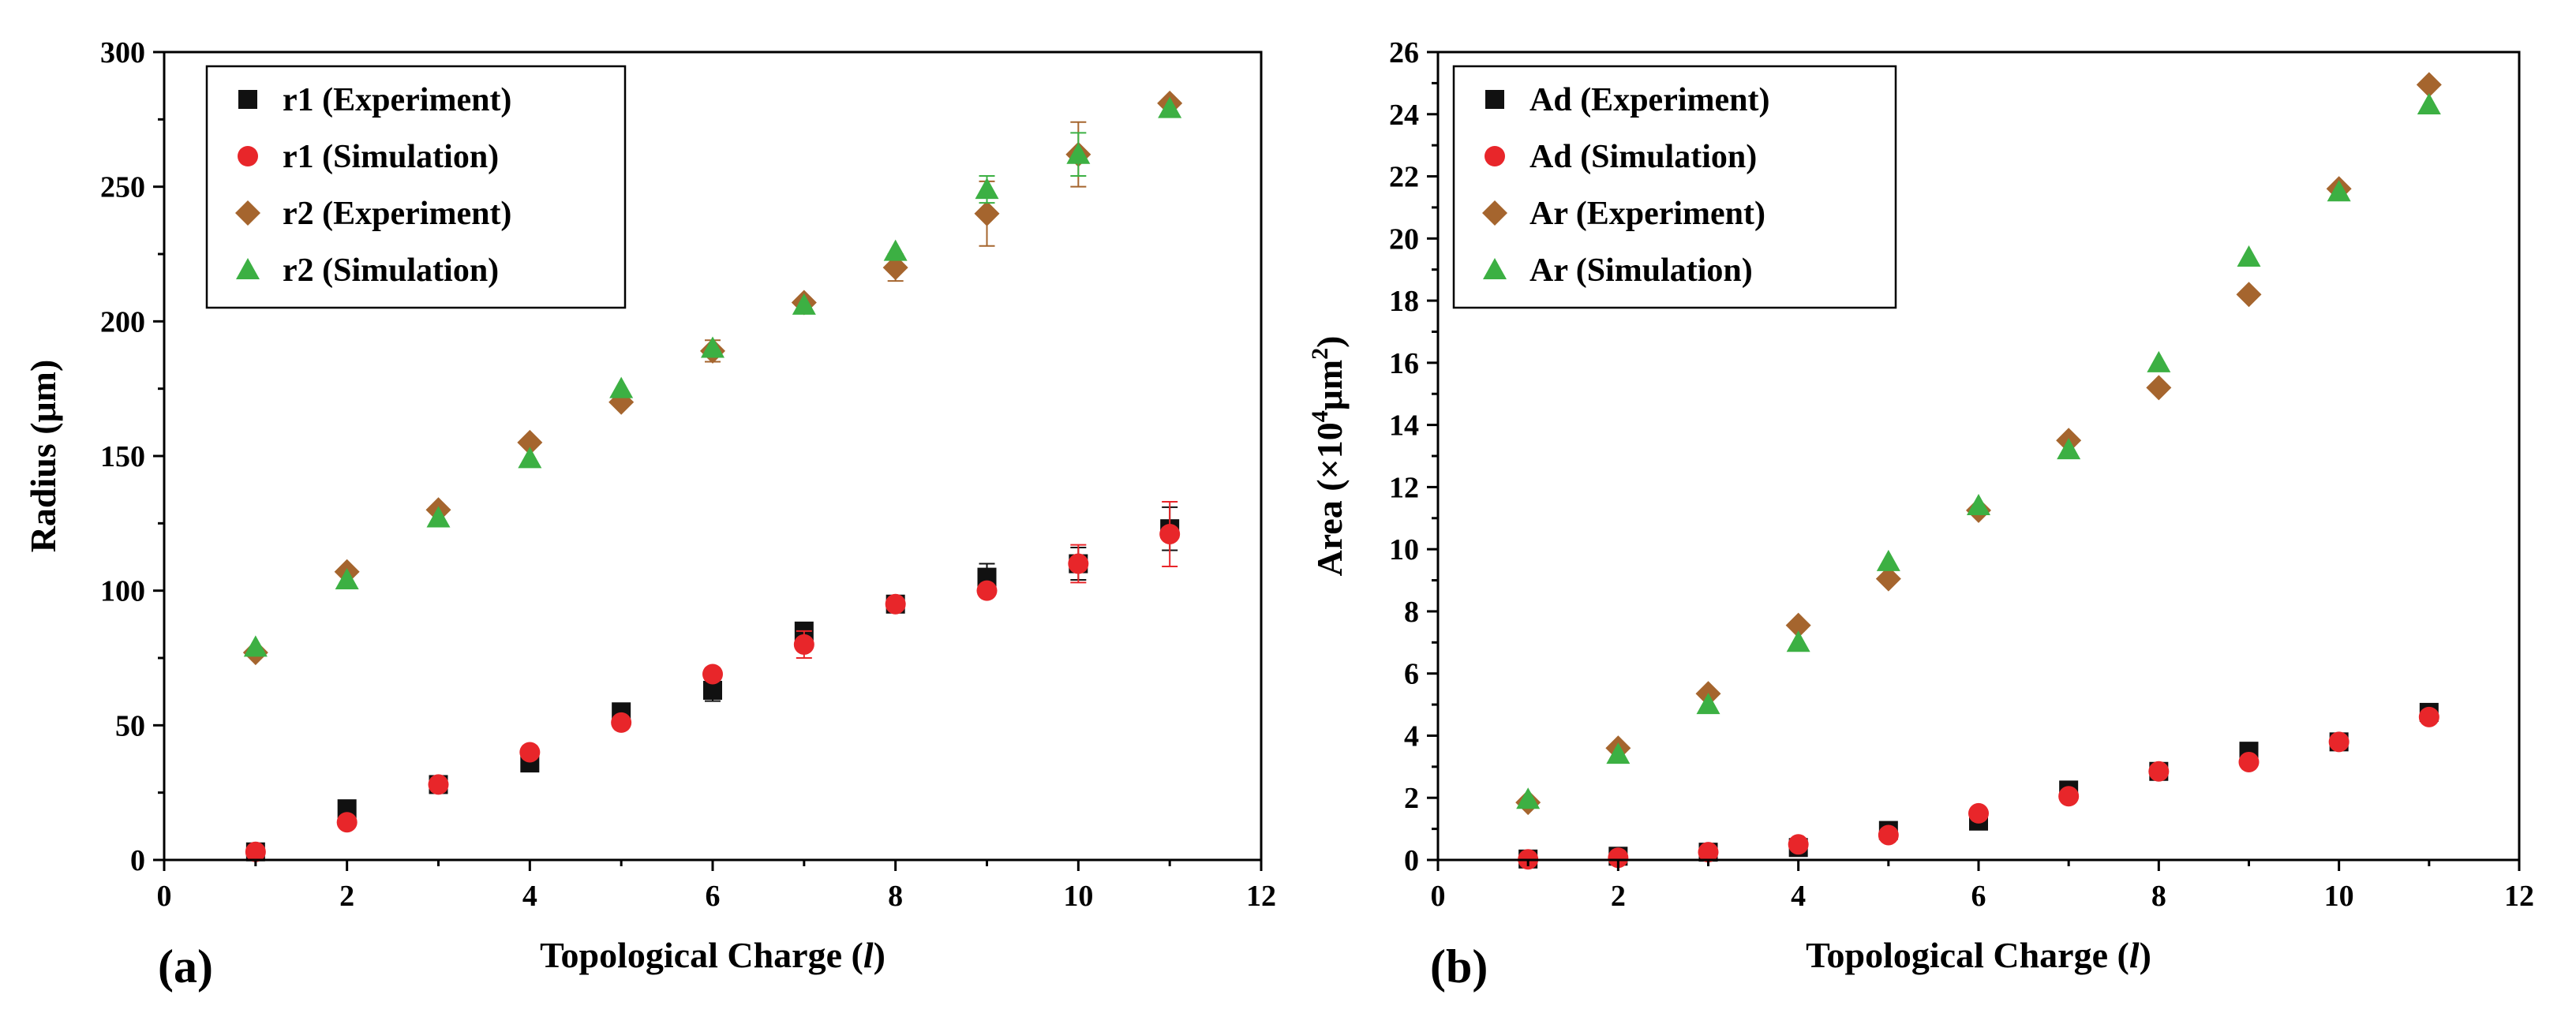 This screenshot has height=1013, width=2576. What do you see at coordinates (122, 52) in the screenshot?
I see `panel-a-y-tick-label: 300` at bounding box center [122, 52].